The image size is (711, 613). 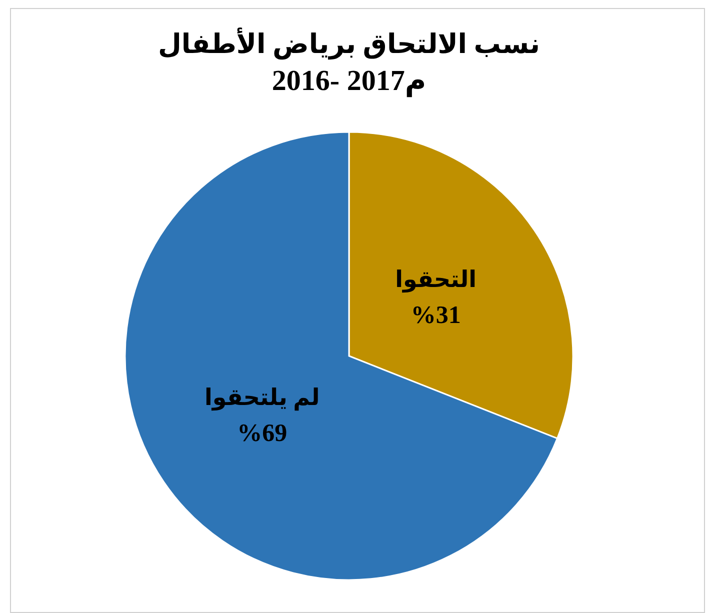 I want to click on slice-label: التحقوا, so click(x=436, y=279).